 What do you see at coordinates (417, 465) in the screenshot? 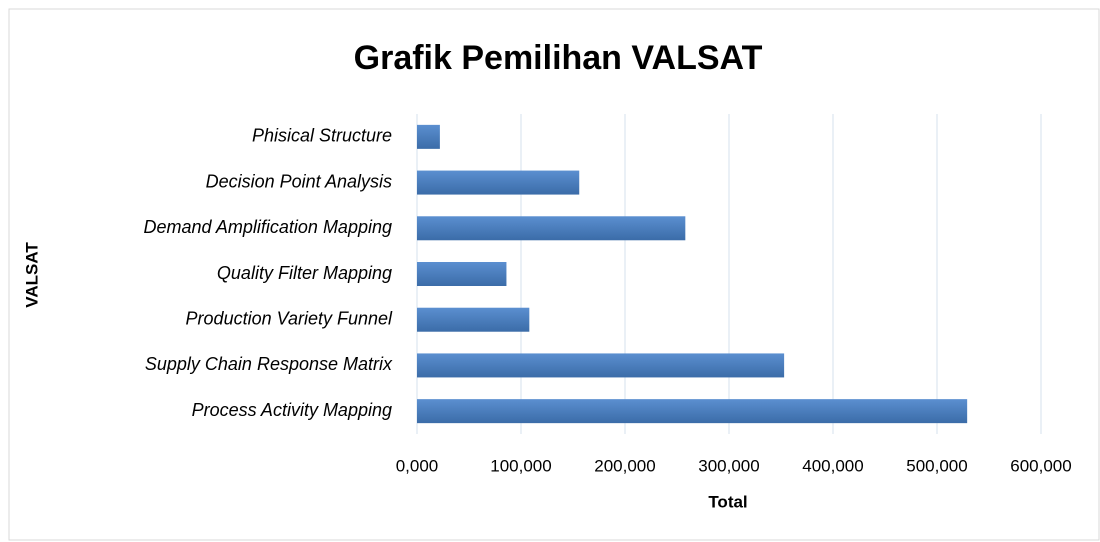
I see `x-tick-label: 0,000` at bounding box center [417, 465].